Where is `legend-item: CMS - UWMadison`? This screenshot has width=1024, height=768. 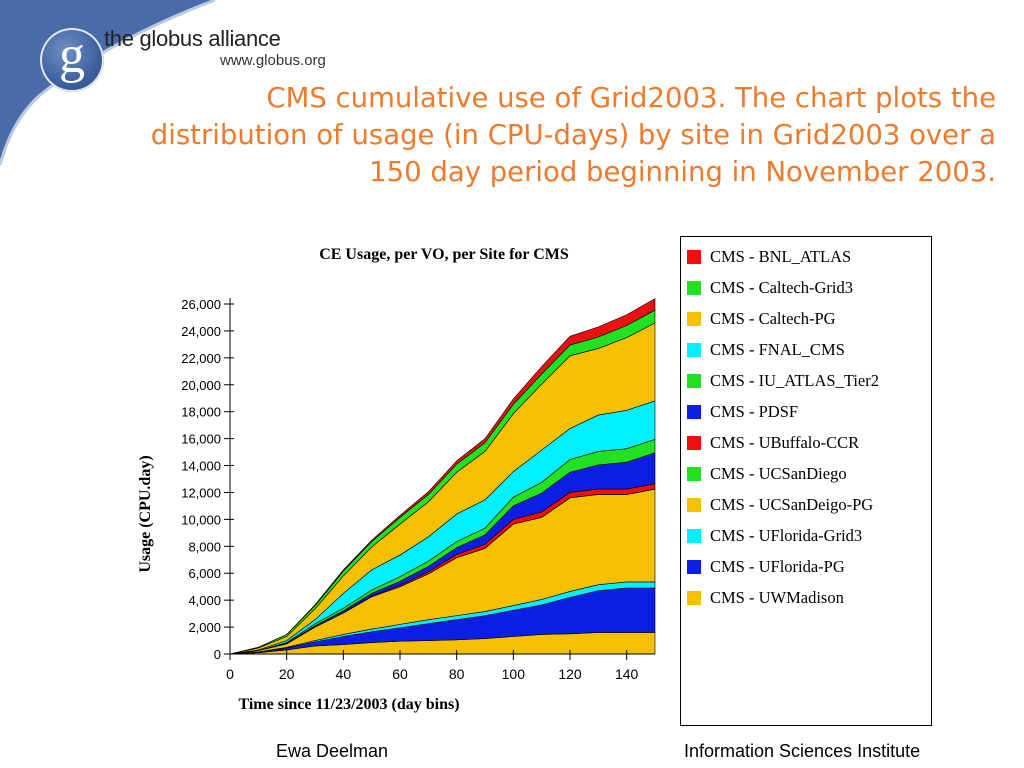
legend-item: CMS - UWMadison is located at coordinates (765, 598).